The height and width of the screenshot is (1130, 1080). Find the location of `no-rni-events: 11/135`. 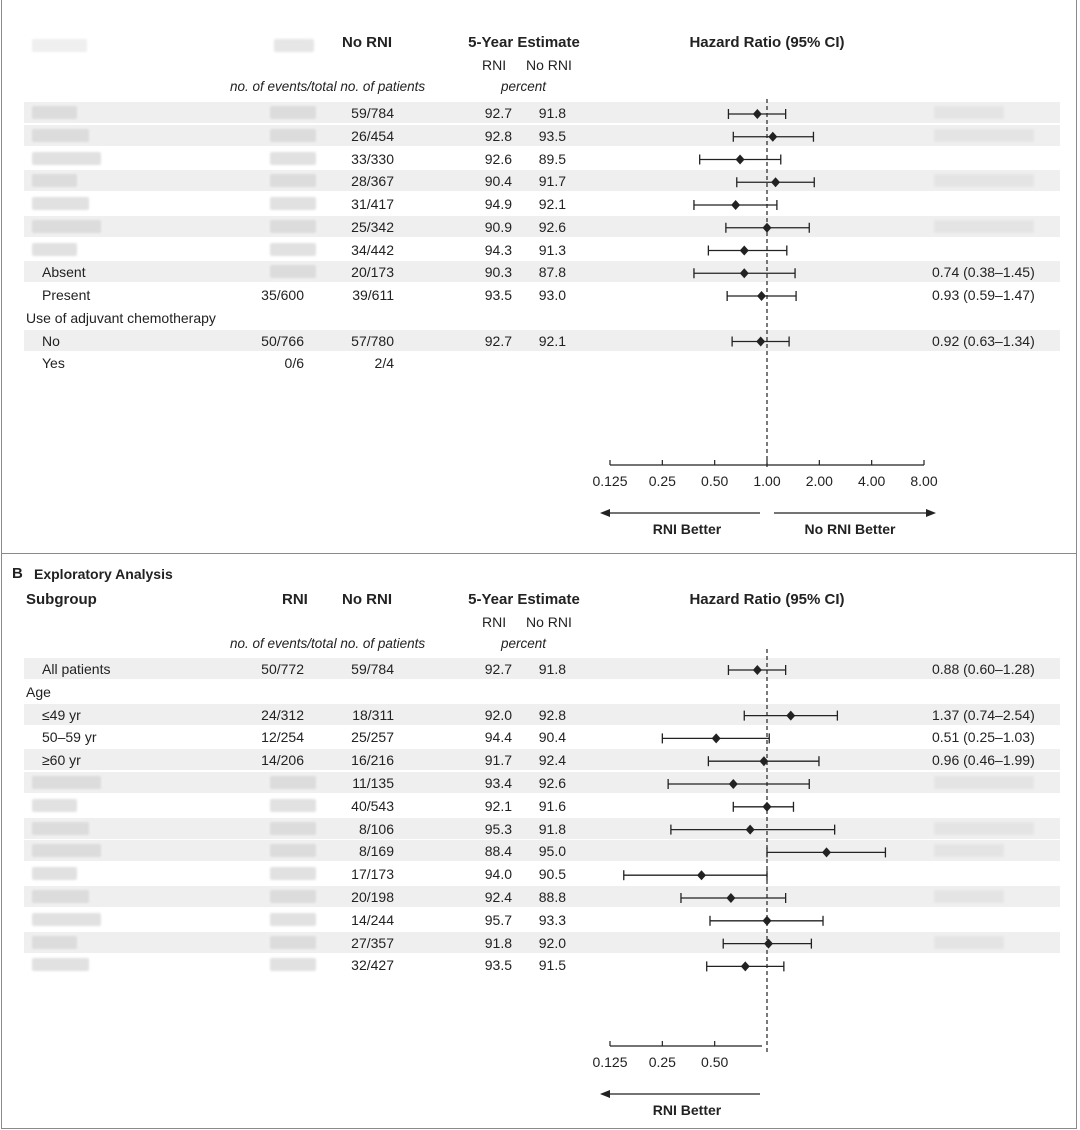

no-rni-events: 11/135 is located at coordinates (373, 783).